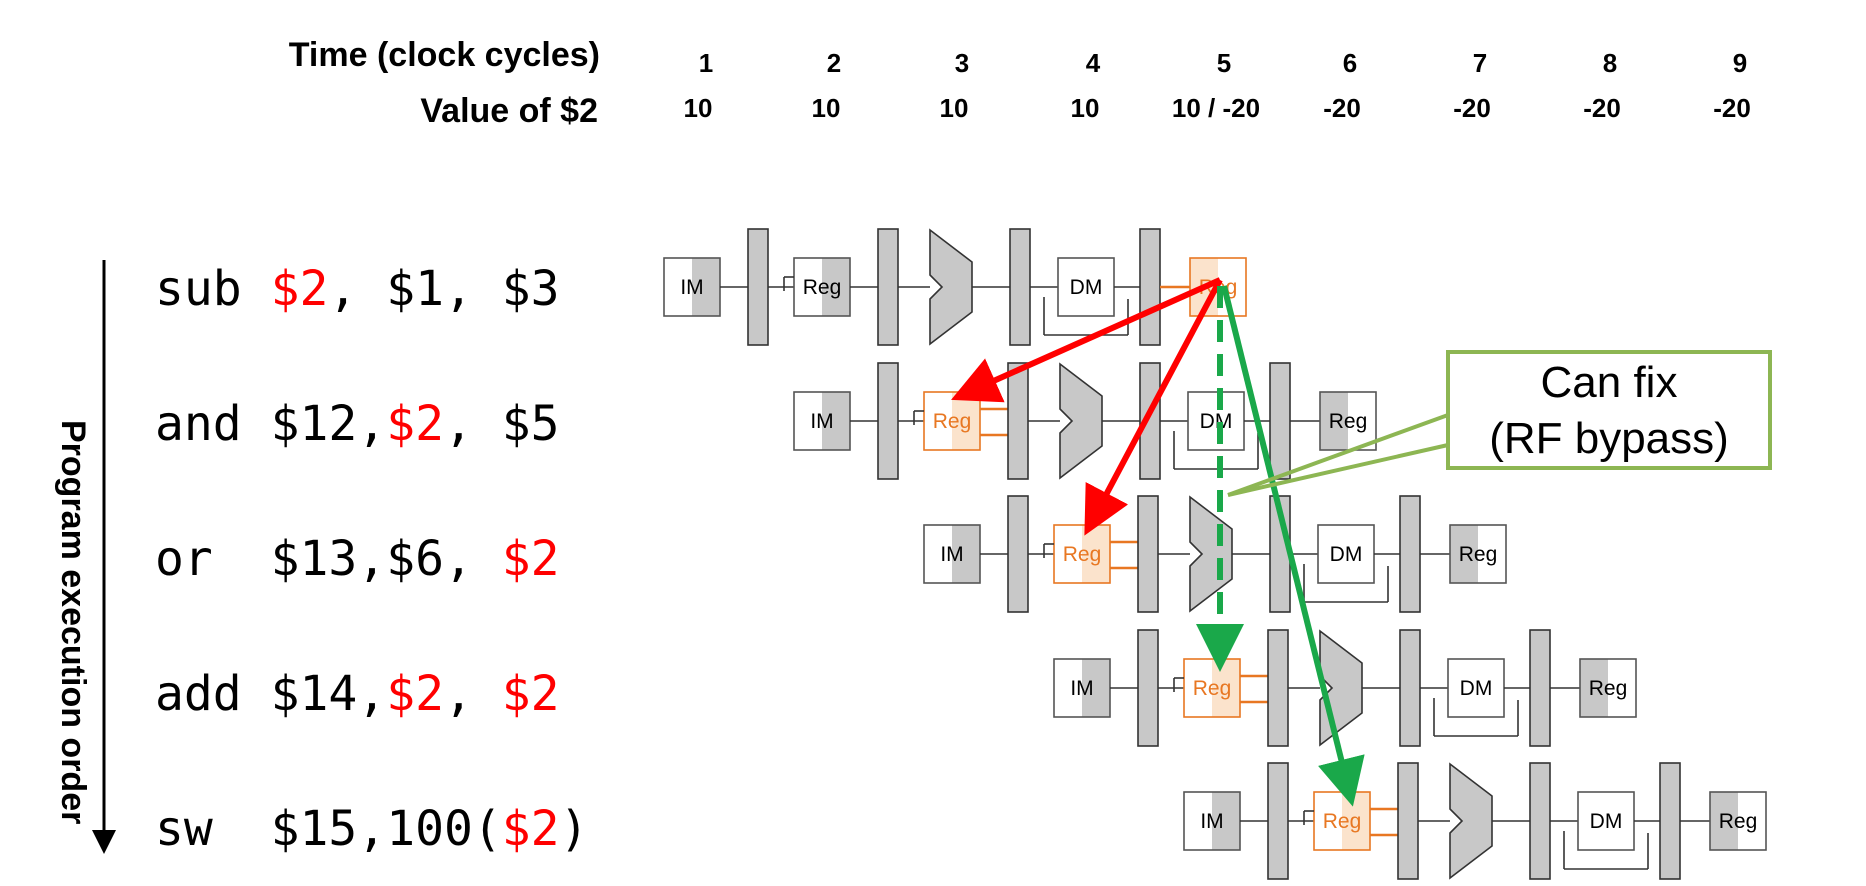 The image size is (1866, 886). I want to click on pipeline-row-1: IM Reg DM Reg, so click(1085, 421).